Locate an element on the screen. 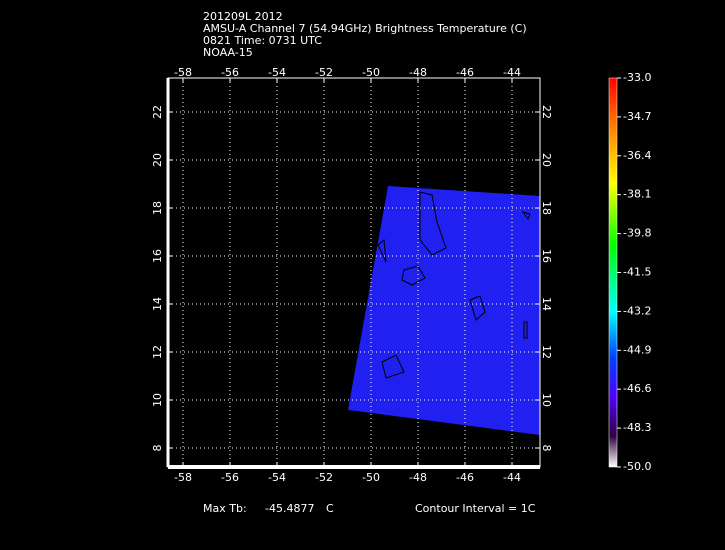  lon-label-top: -56 is located at coordinates (230, 72).